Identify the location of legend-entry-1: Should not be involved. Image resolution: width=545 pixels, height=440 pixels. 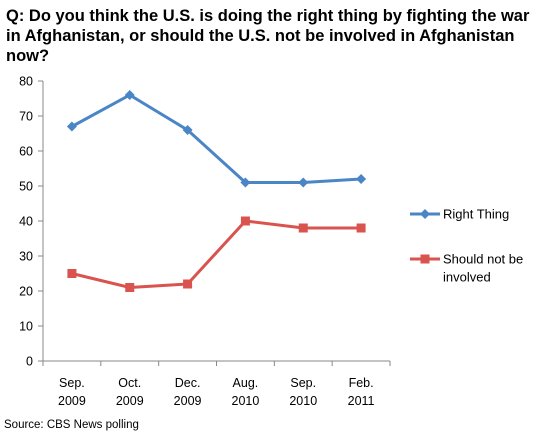
(466, 268).